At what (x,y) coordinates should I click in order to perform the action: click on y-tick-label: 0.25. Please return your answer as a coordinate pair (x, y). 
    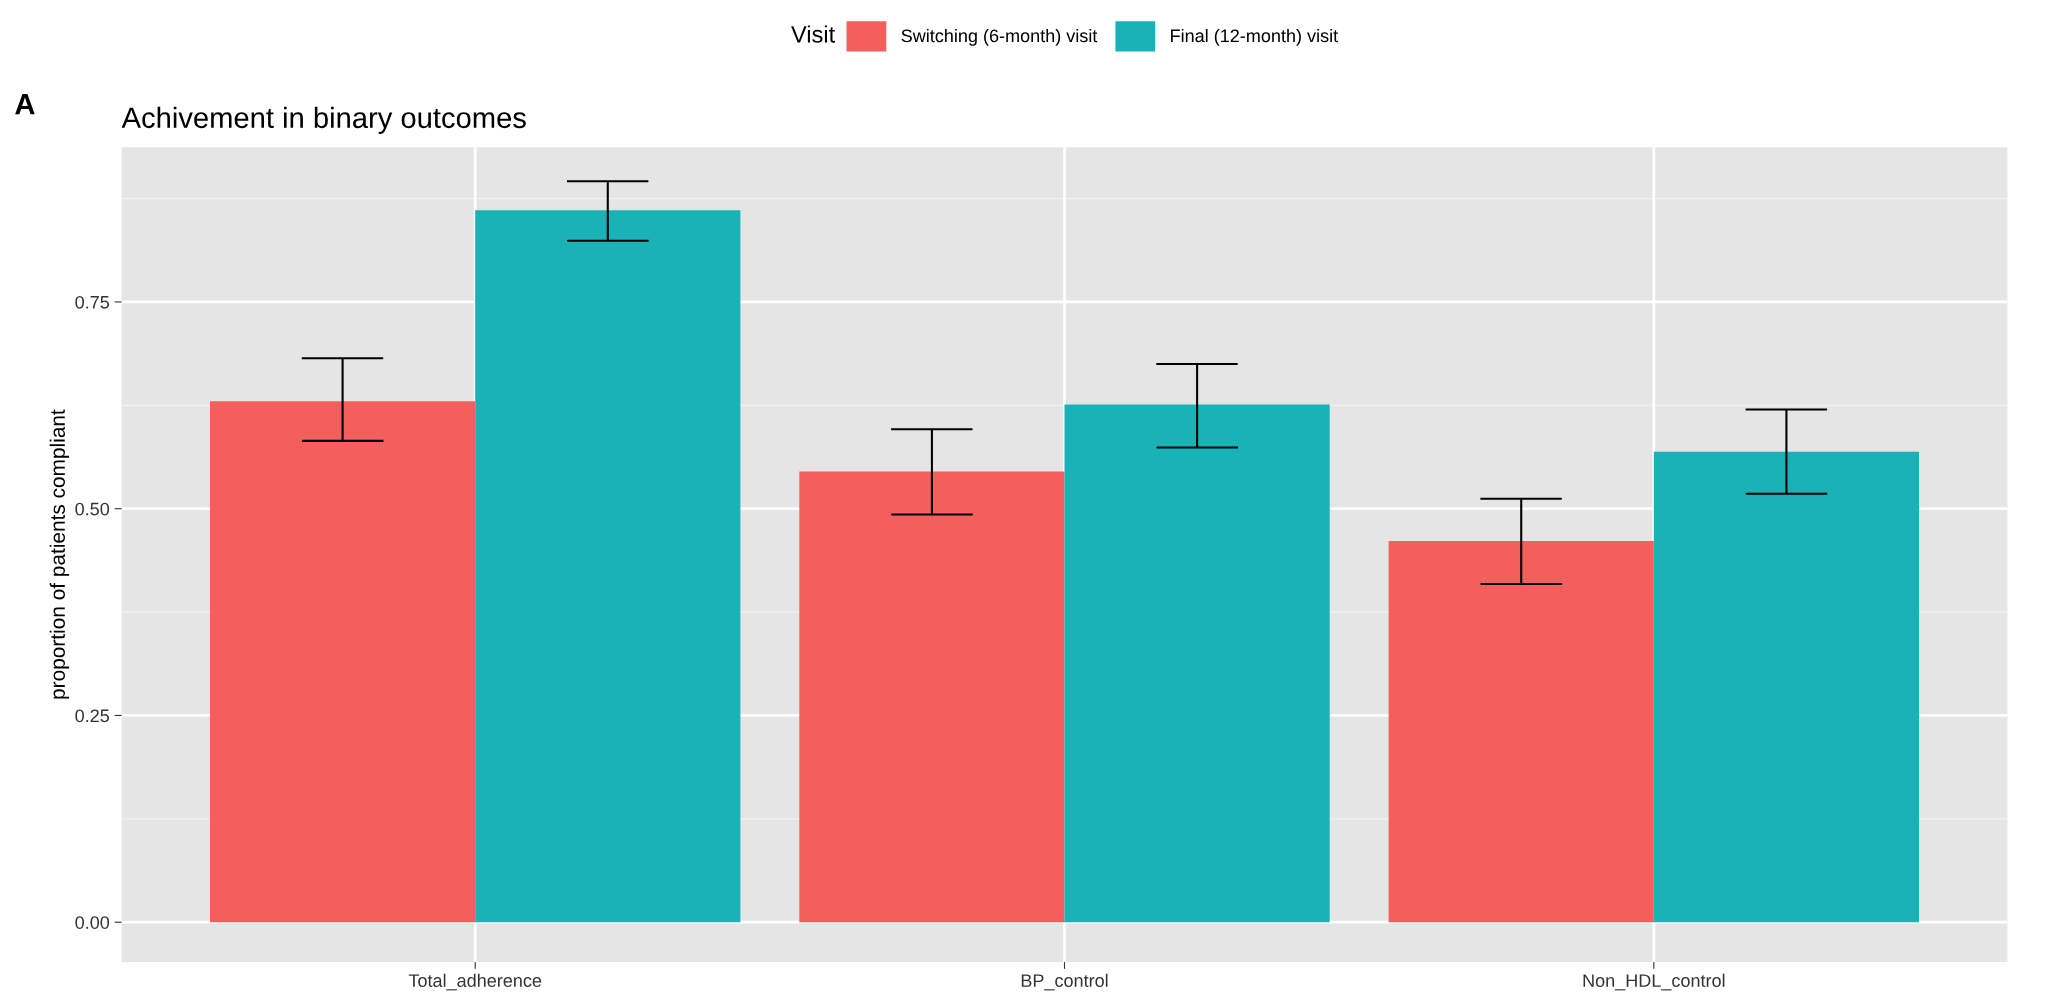
    Looking at the image, I should click on (92, 716).